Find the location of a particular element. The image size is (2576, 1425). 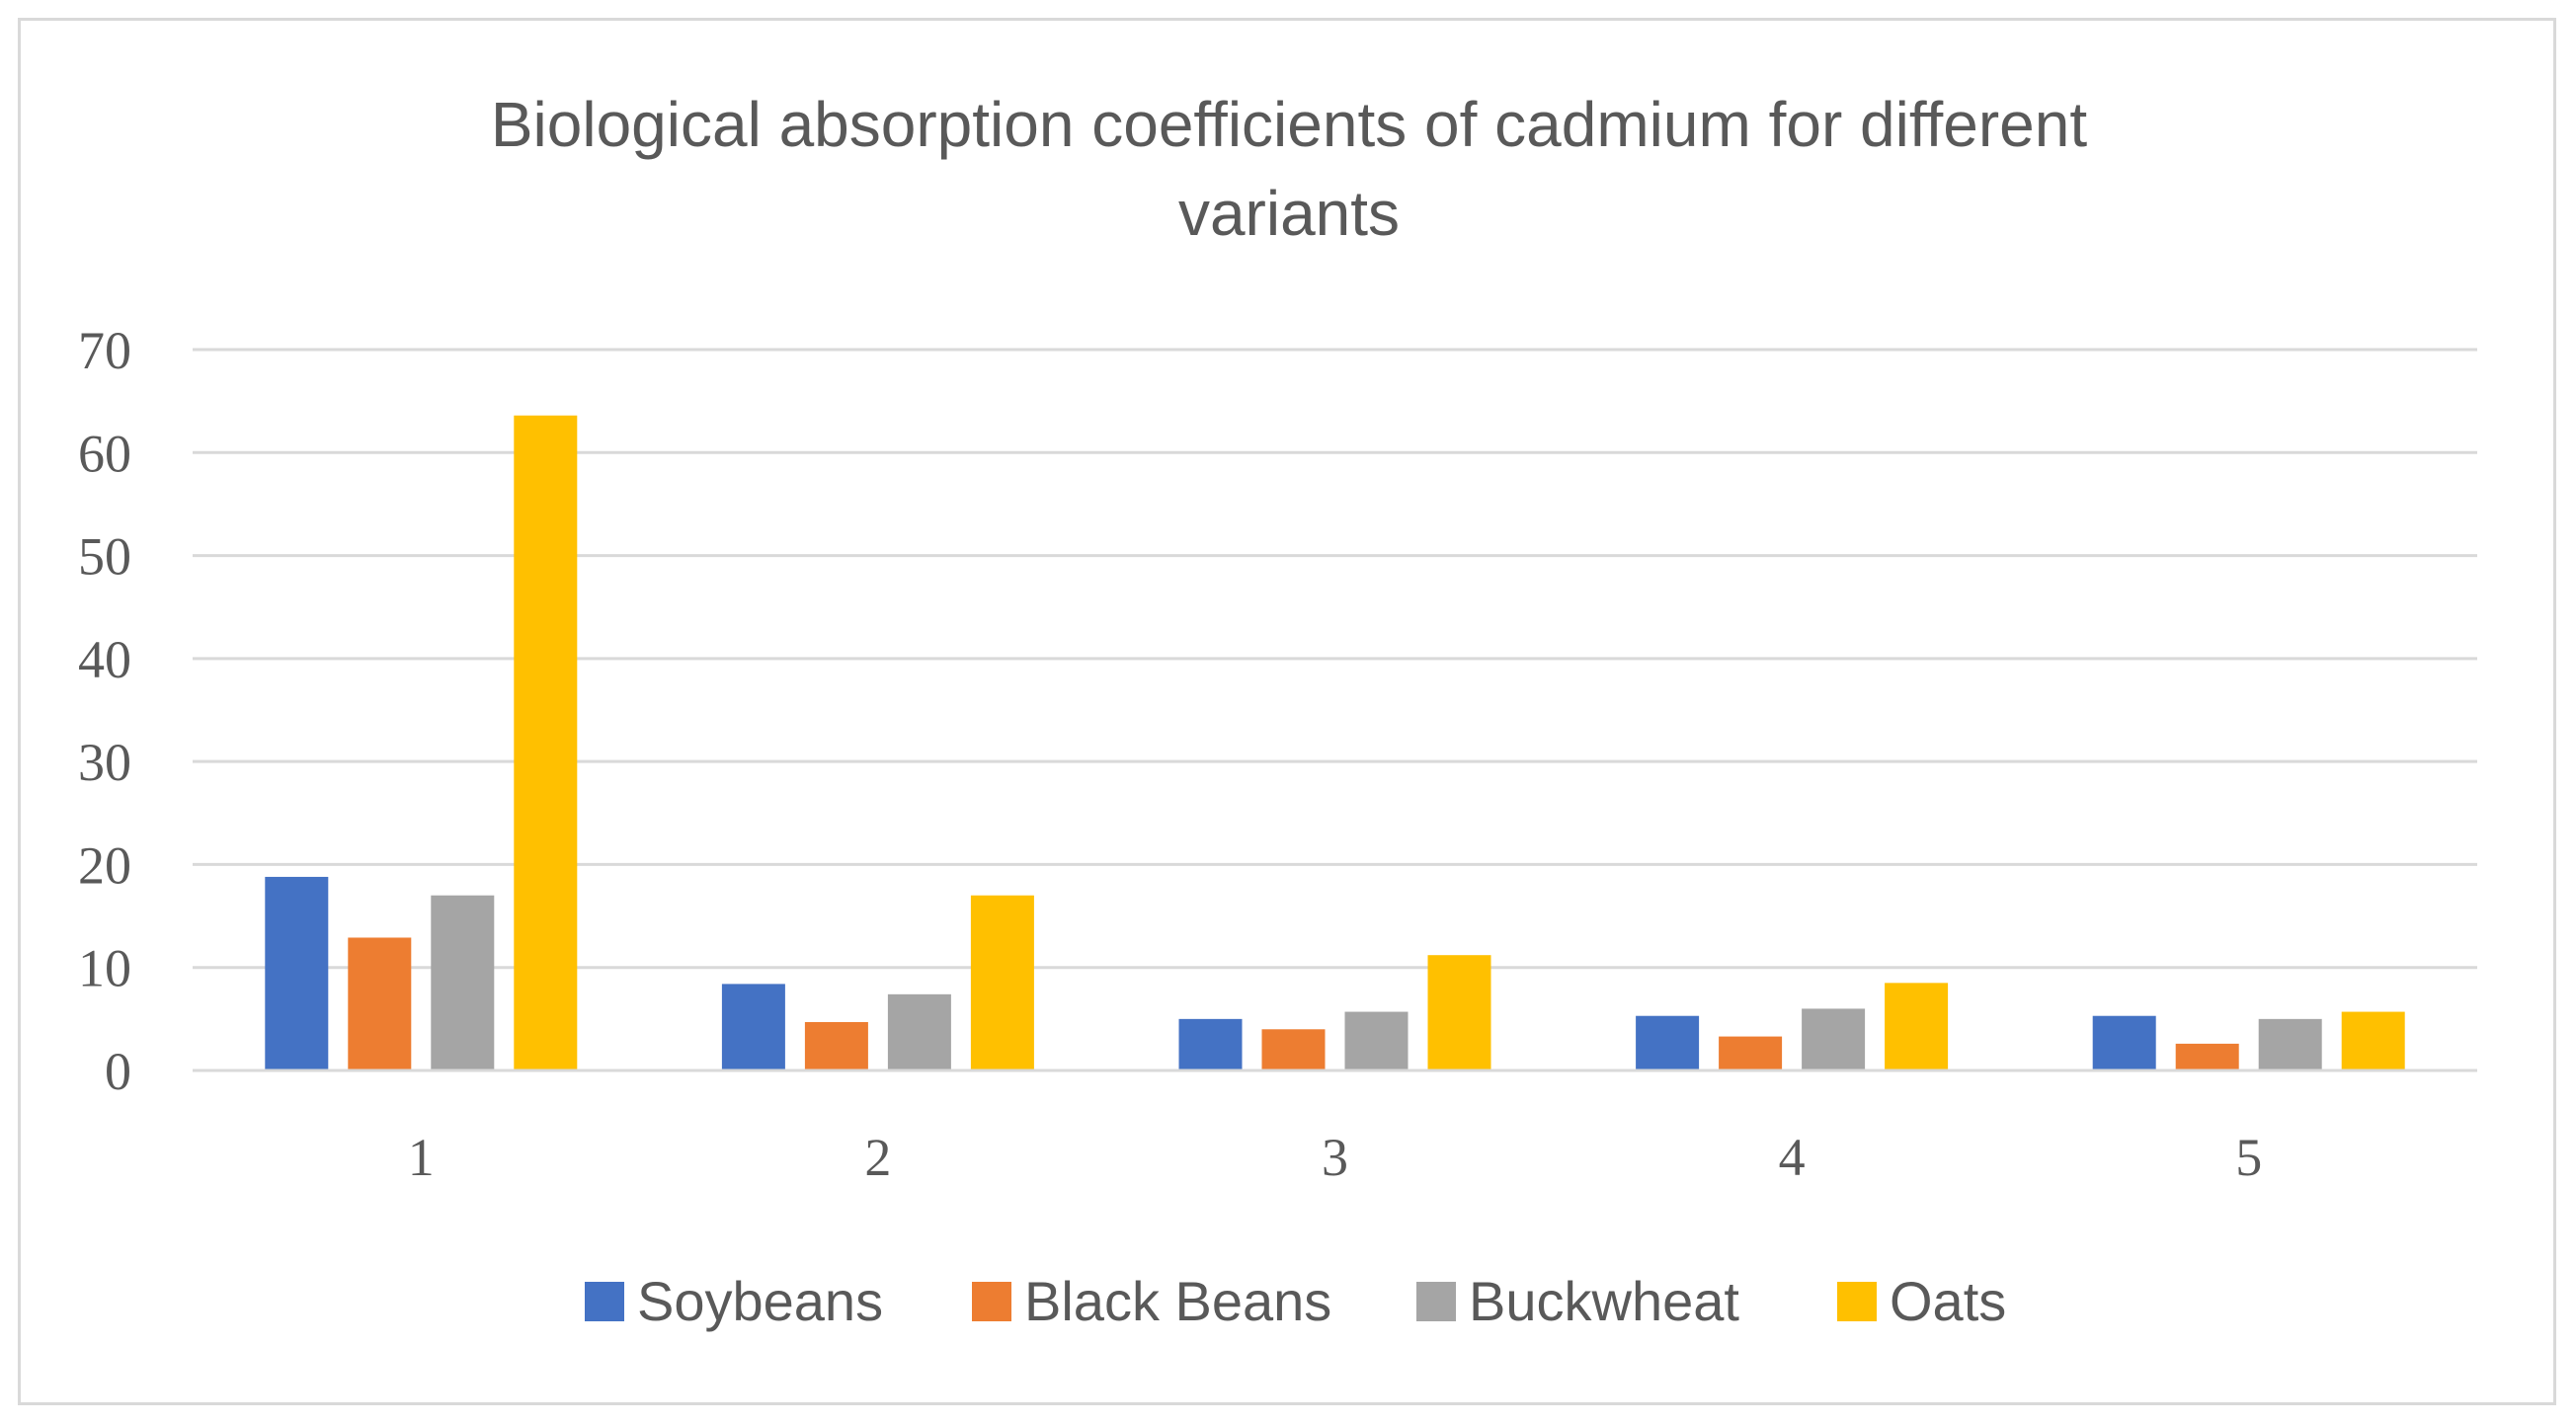

legend-label-oats: Oats is located at coordinates (1948, 1301).